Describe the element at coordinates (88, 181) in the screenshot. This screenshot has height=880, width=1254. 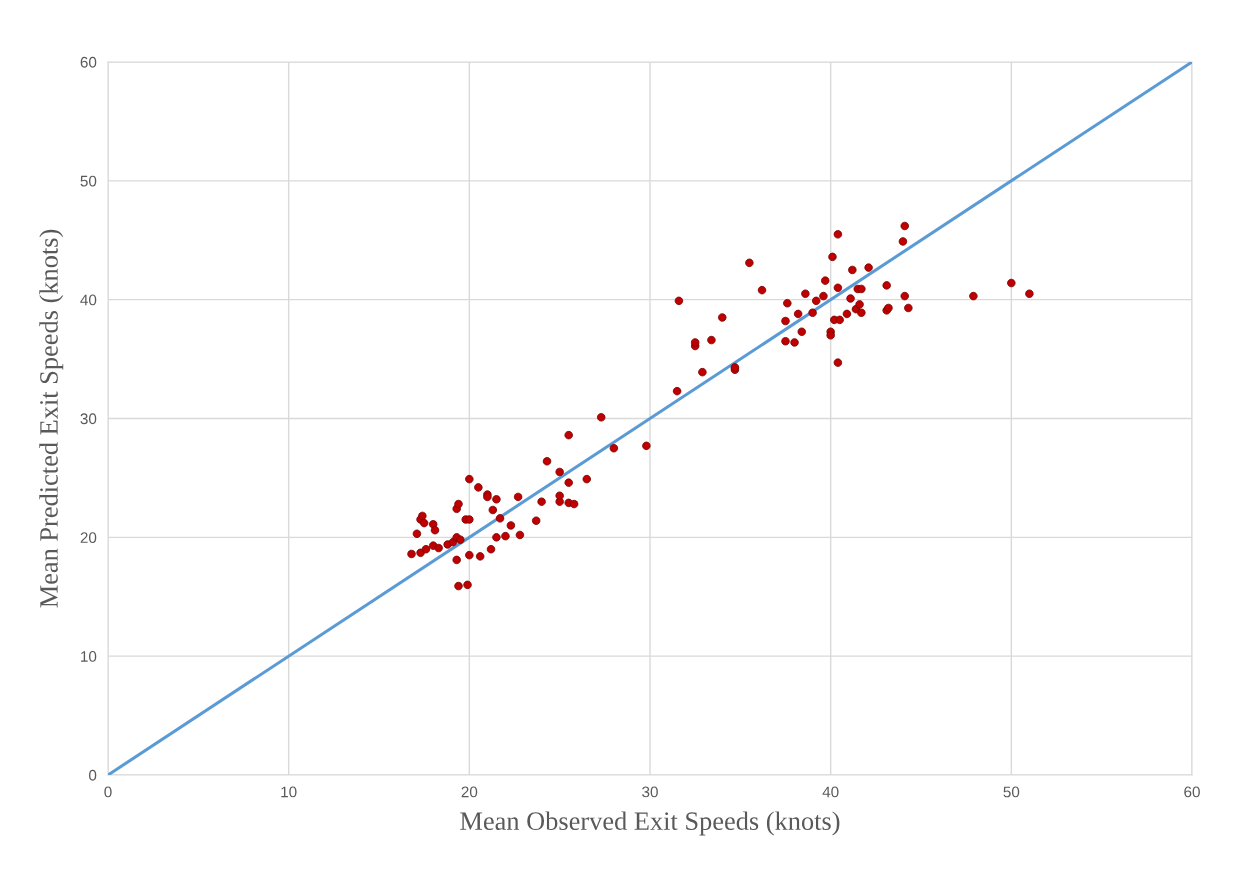
I see `y-tick-label: 50` at that location.